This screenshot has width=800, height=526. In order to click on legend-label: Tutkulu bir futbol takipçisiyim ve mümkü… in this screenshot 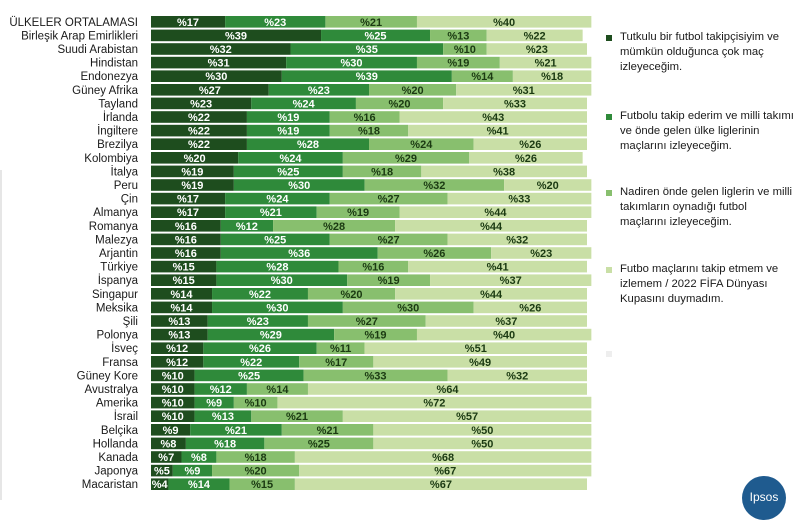, I will do `click(700, 52)`.